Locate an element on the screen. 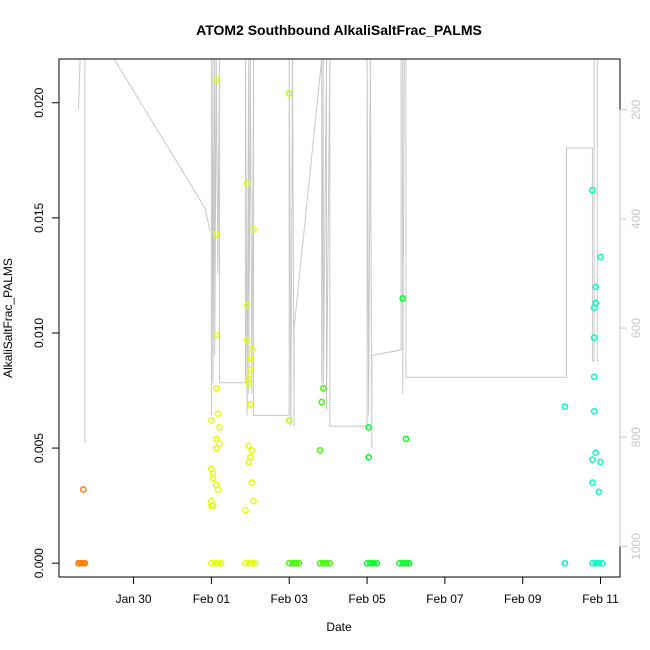 This screenshot has width=650, height=650. y-tick-label: 0.000 is located at coordinates (39, 563).